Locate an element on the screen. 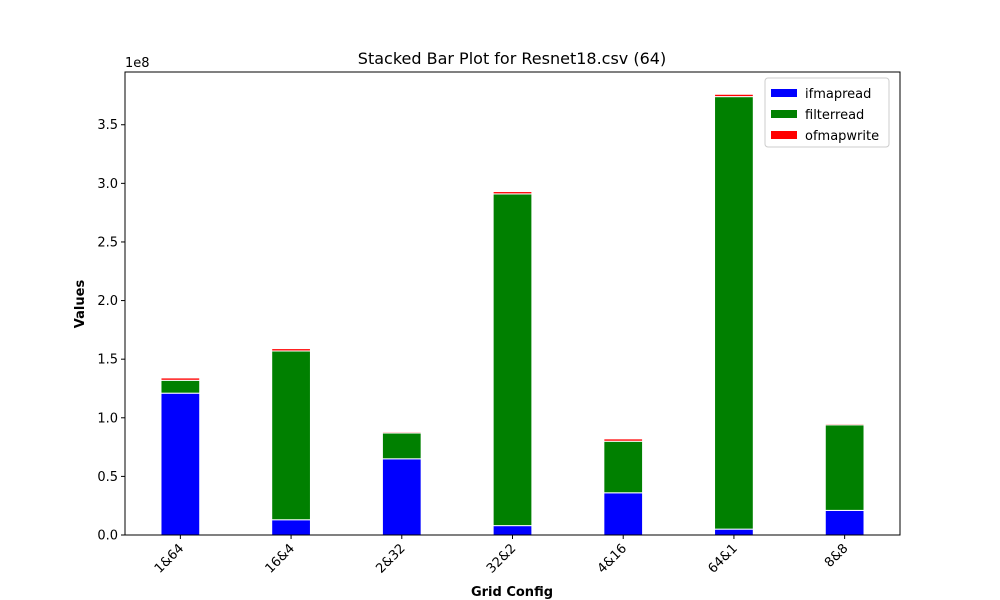 The image size is (1000, 600). y-ticks-group: 0.0 0.5 1.0 1.5 2.0 2.5 3.0 3.5 is located at coordinates (111, 331).